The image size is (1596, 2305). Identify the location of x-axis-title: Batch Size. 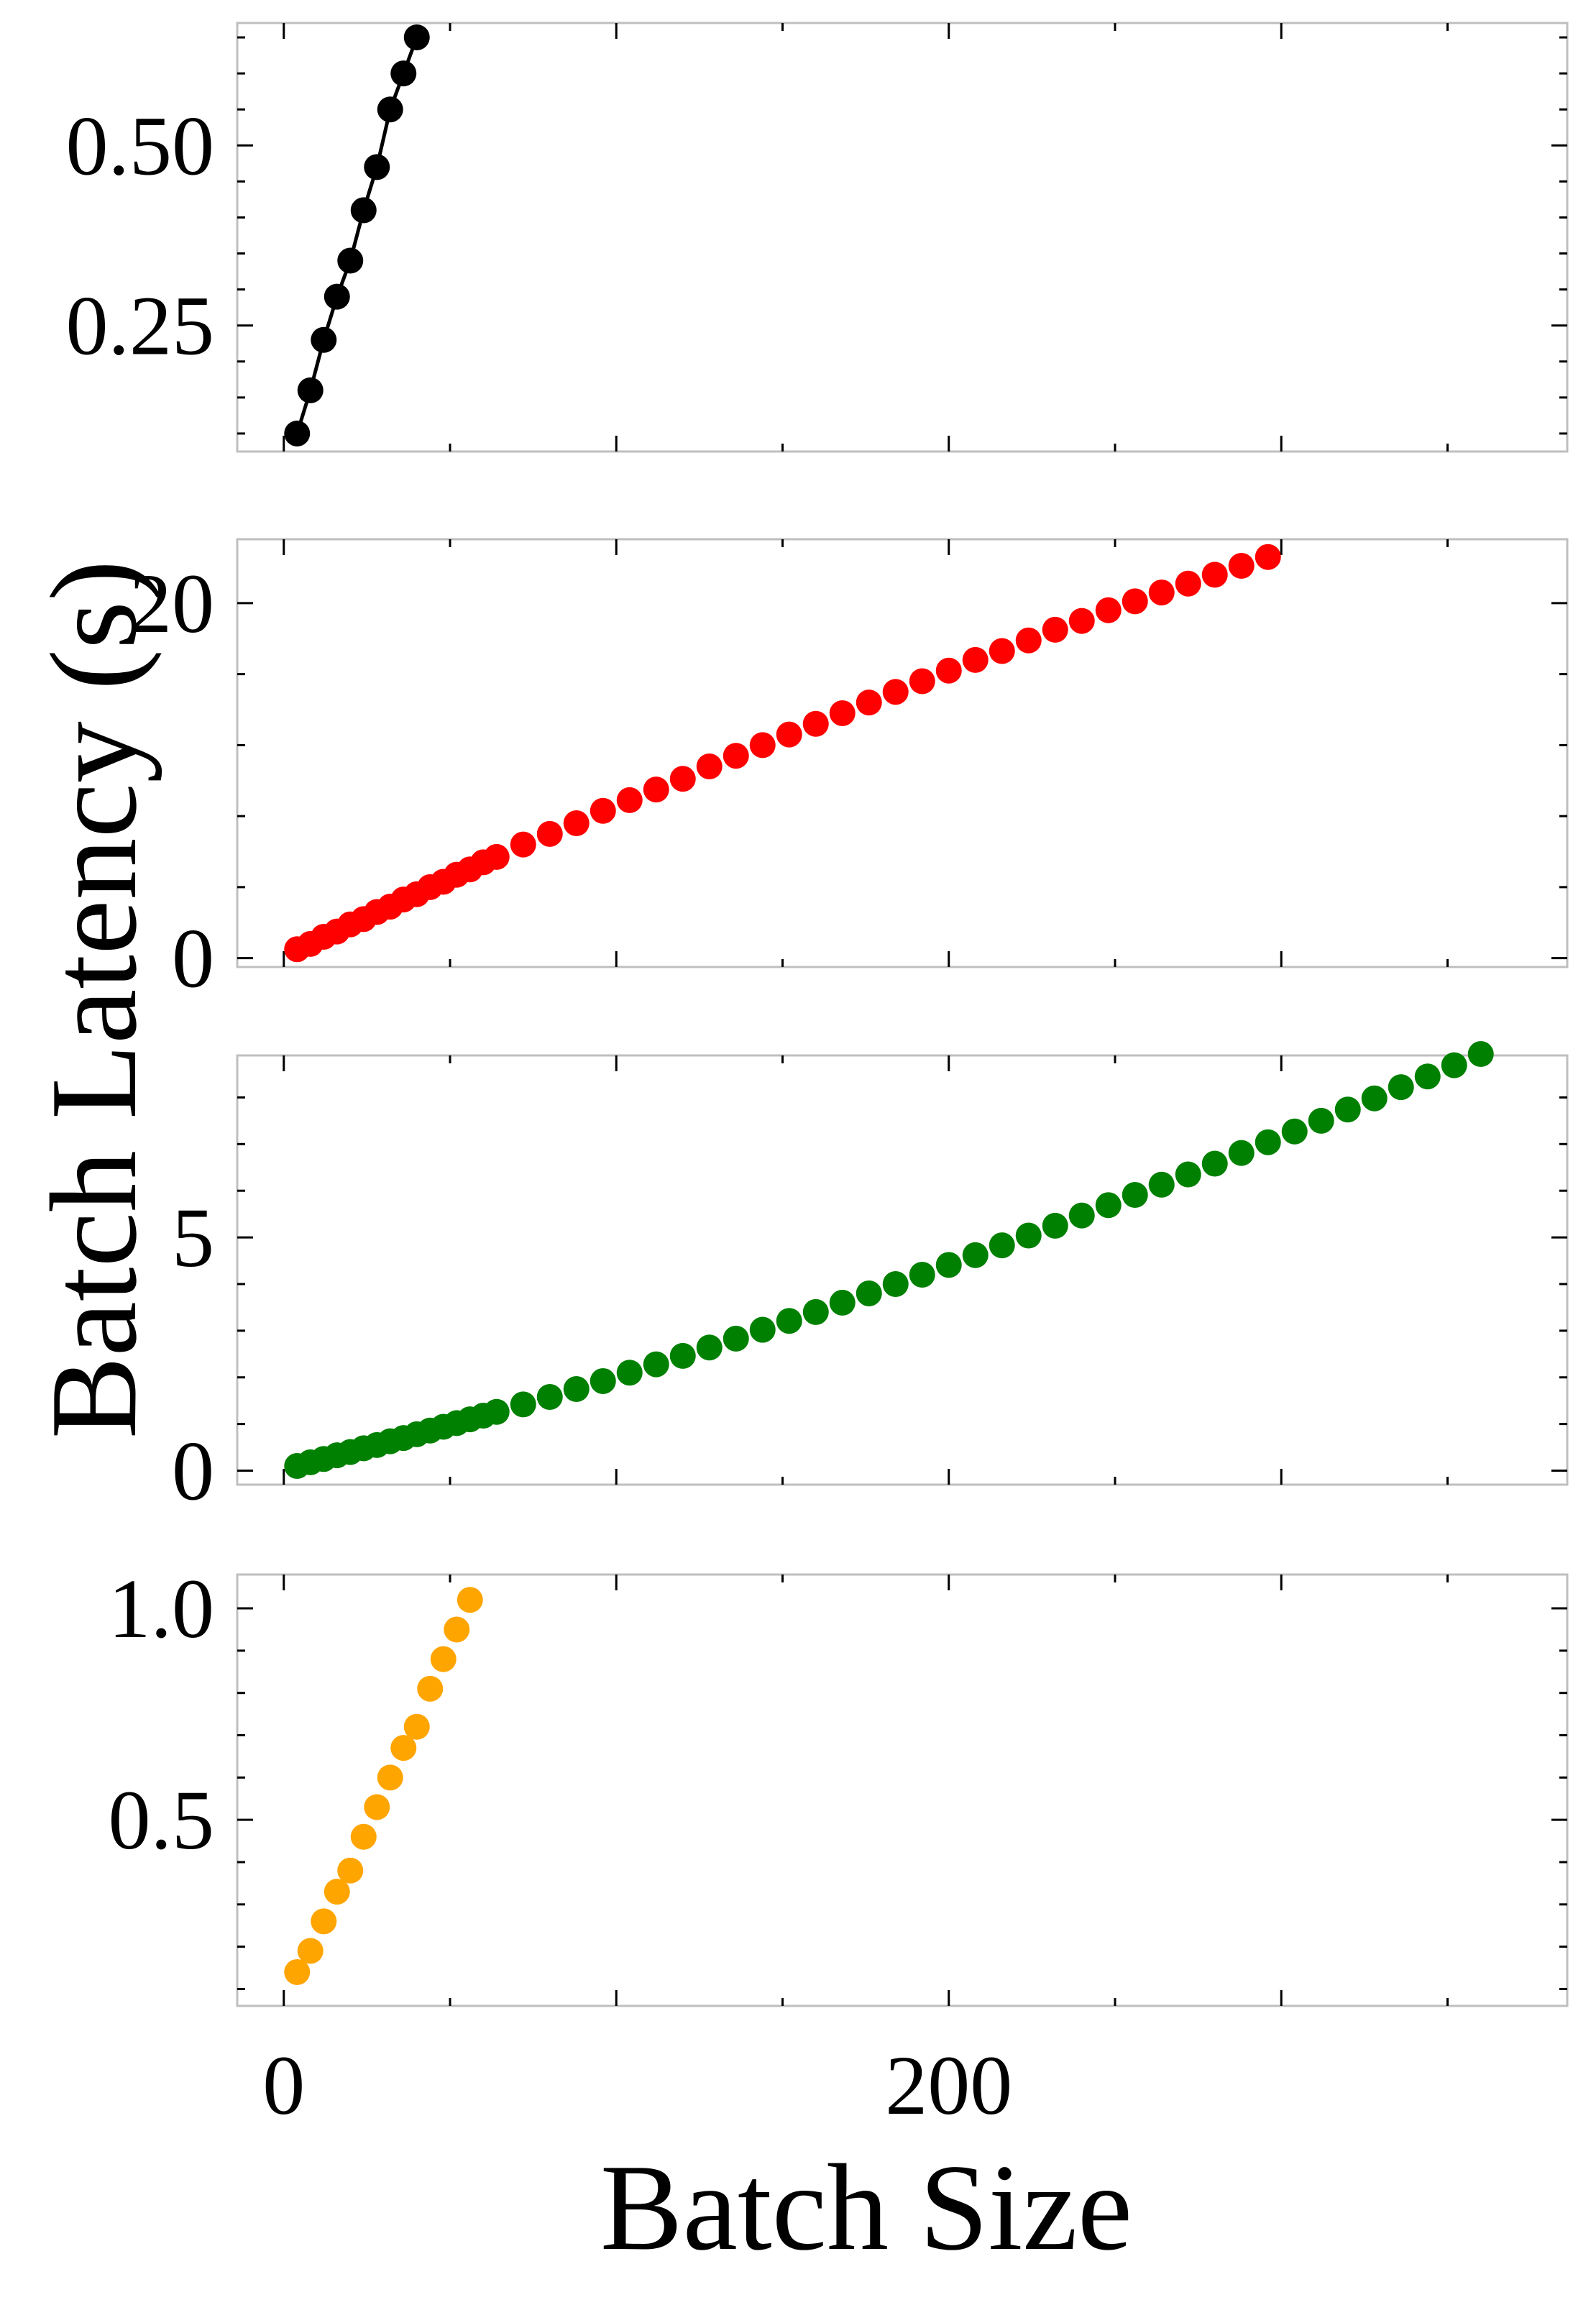
(866, 2208).